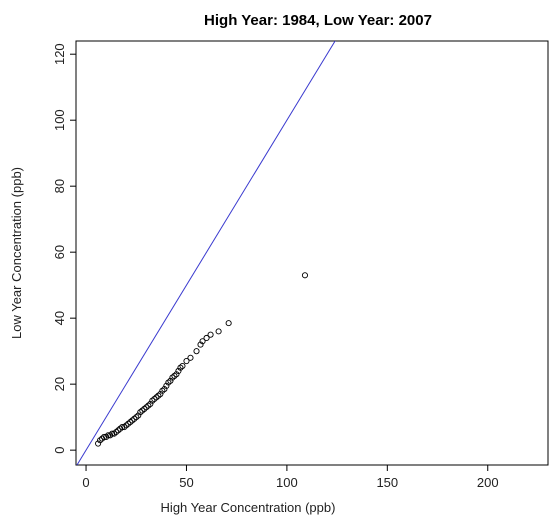 The image size is (550, 520). Describe the element at coordinates (488, 482) in the screenshot. I see `x-tick-label: 200` at that location.